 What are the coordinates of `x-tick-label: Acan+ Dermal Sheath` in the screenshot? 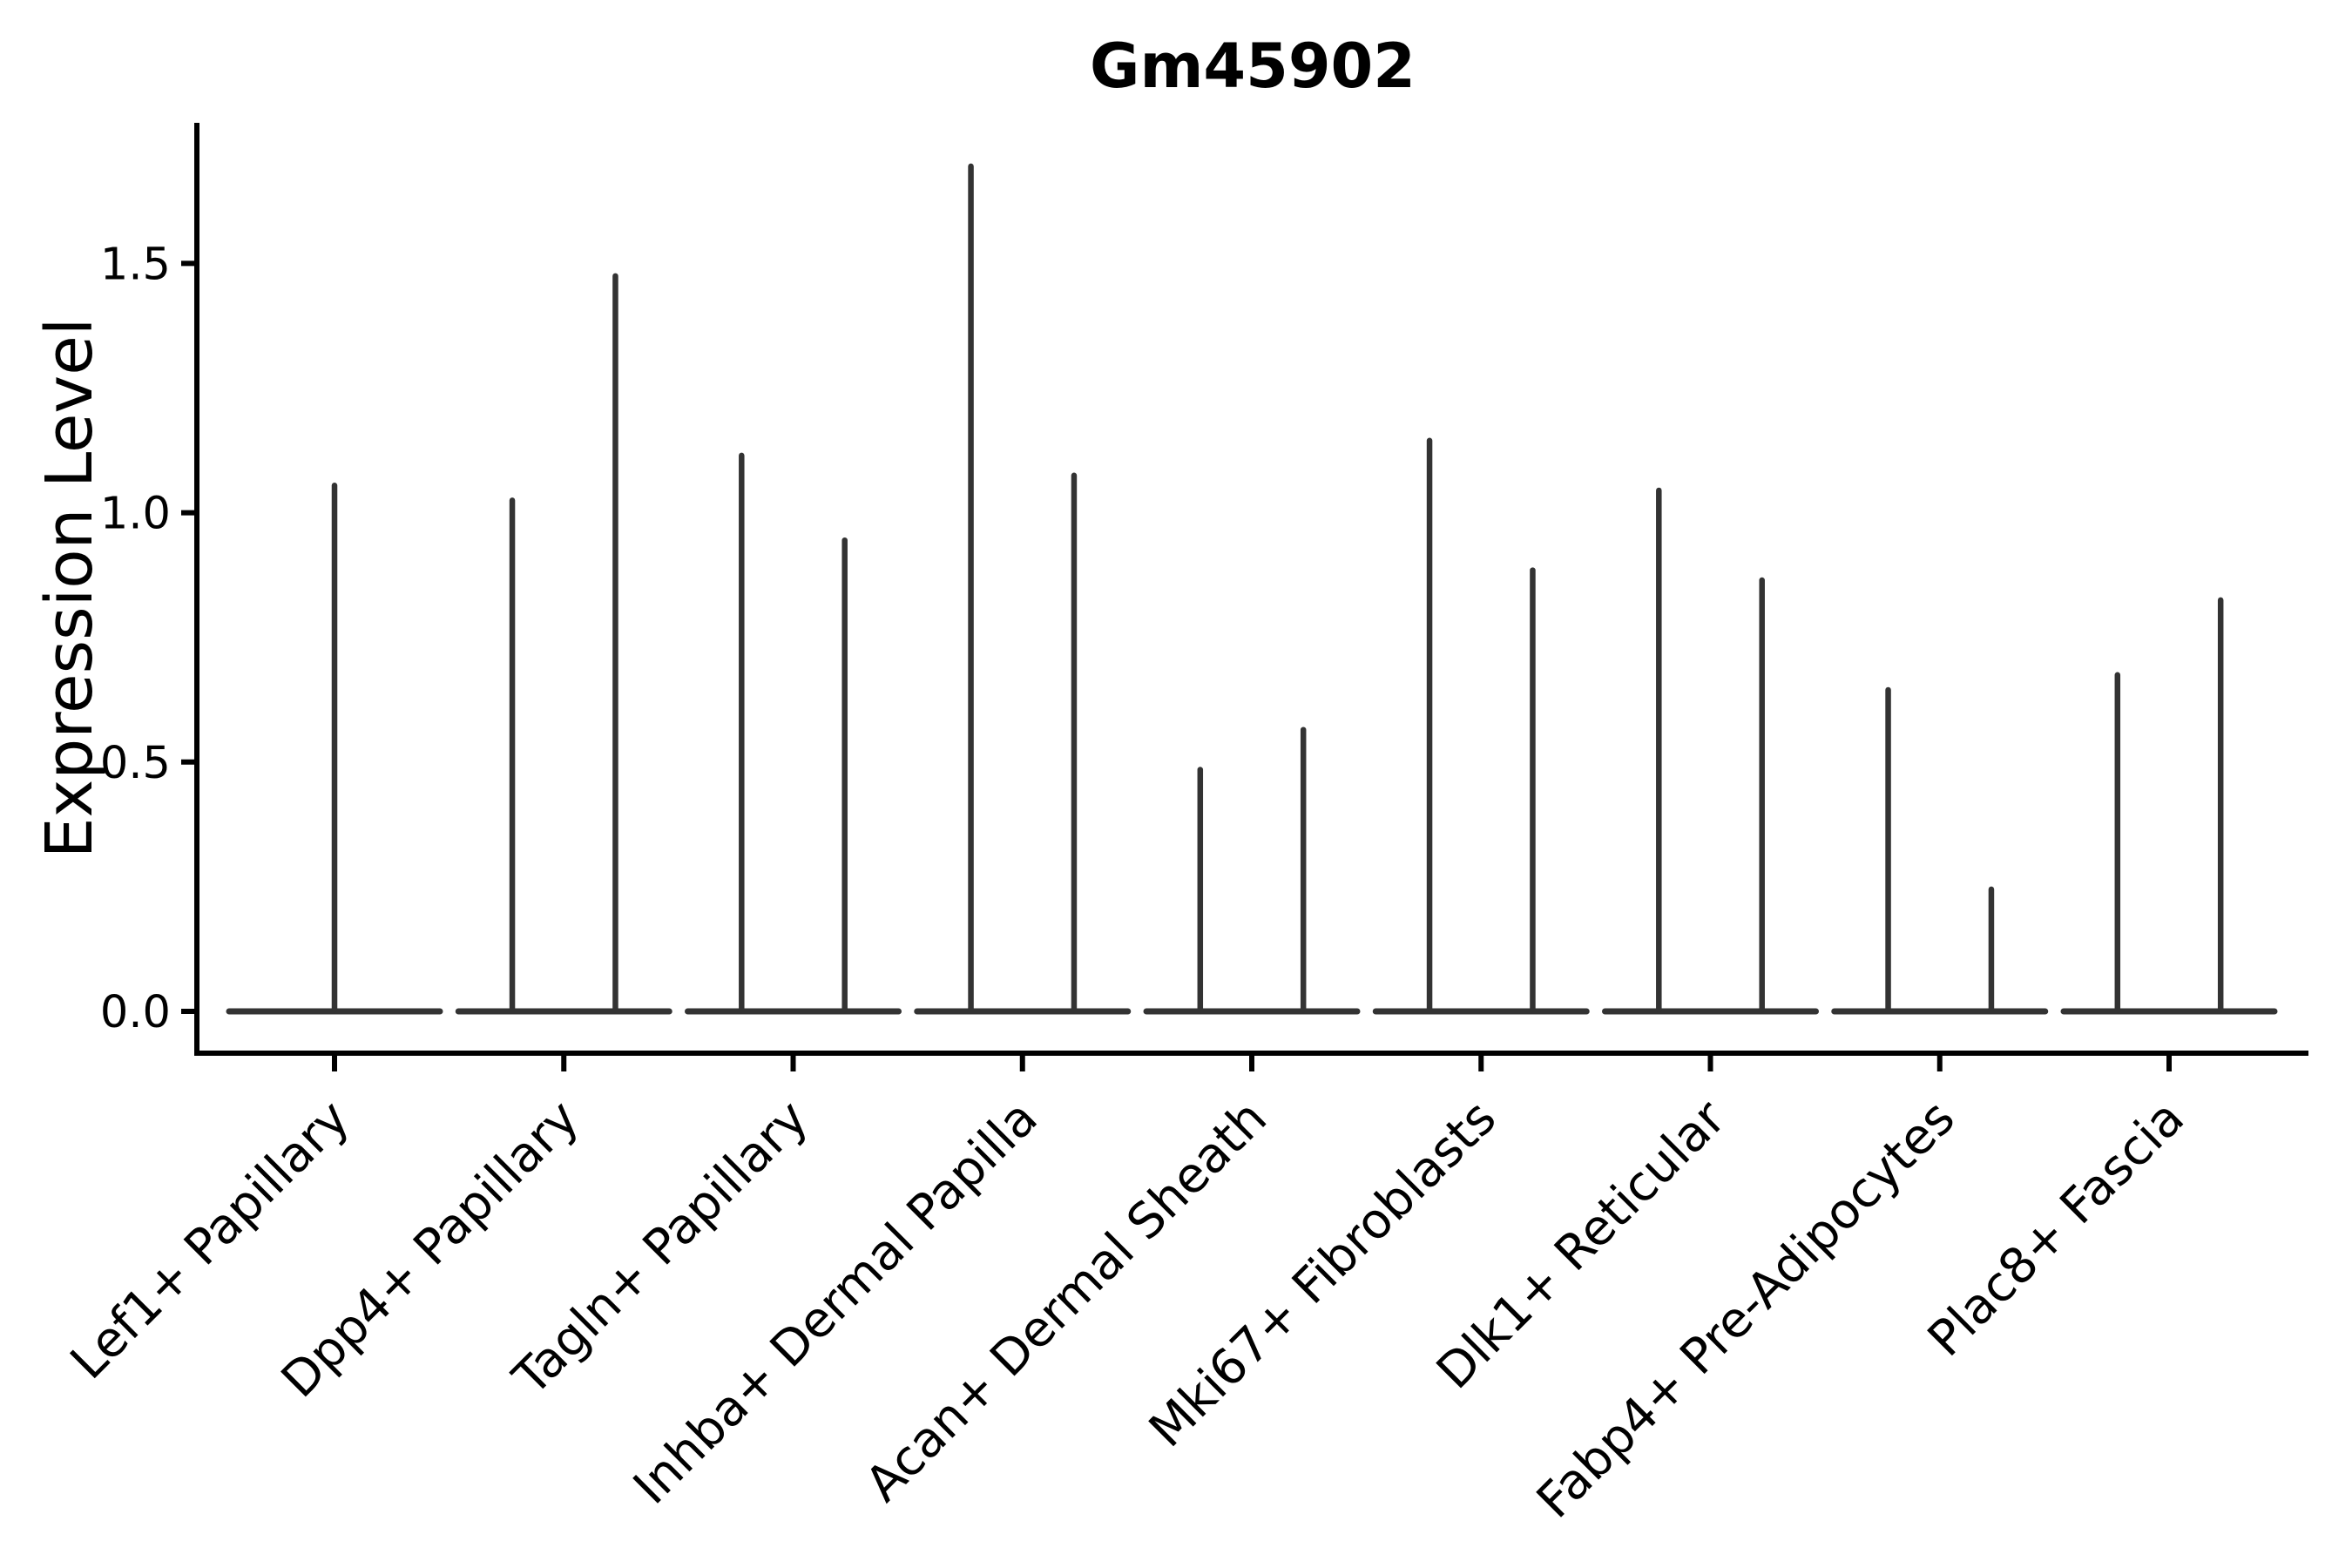 It's located at (1066, 1301).